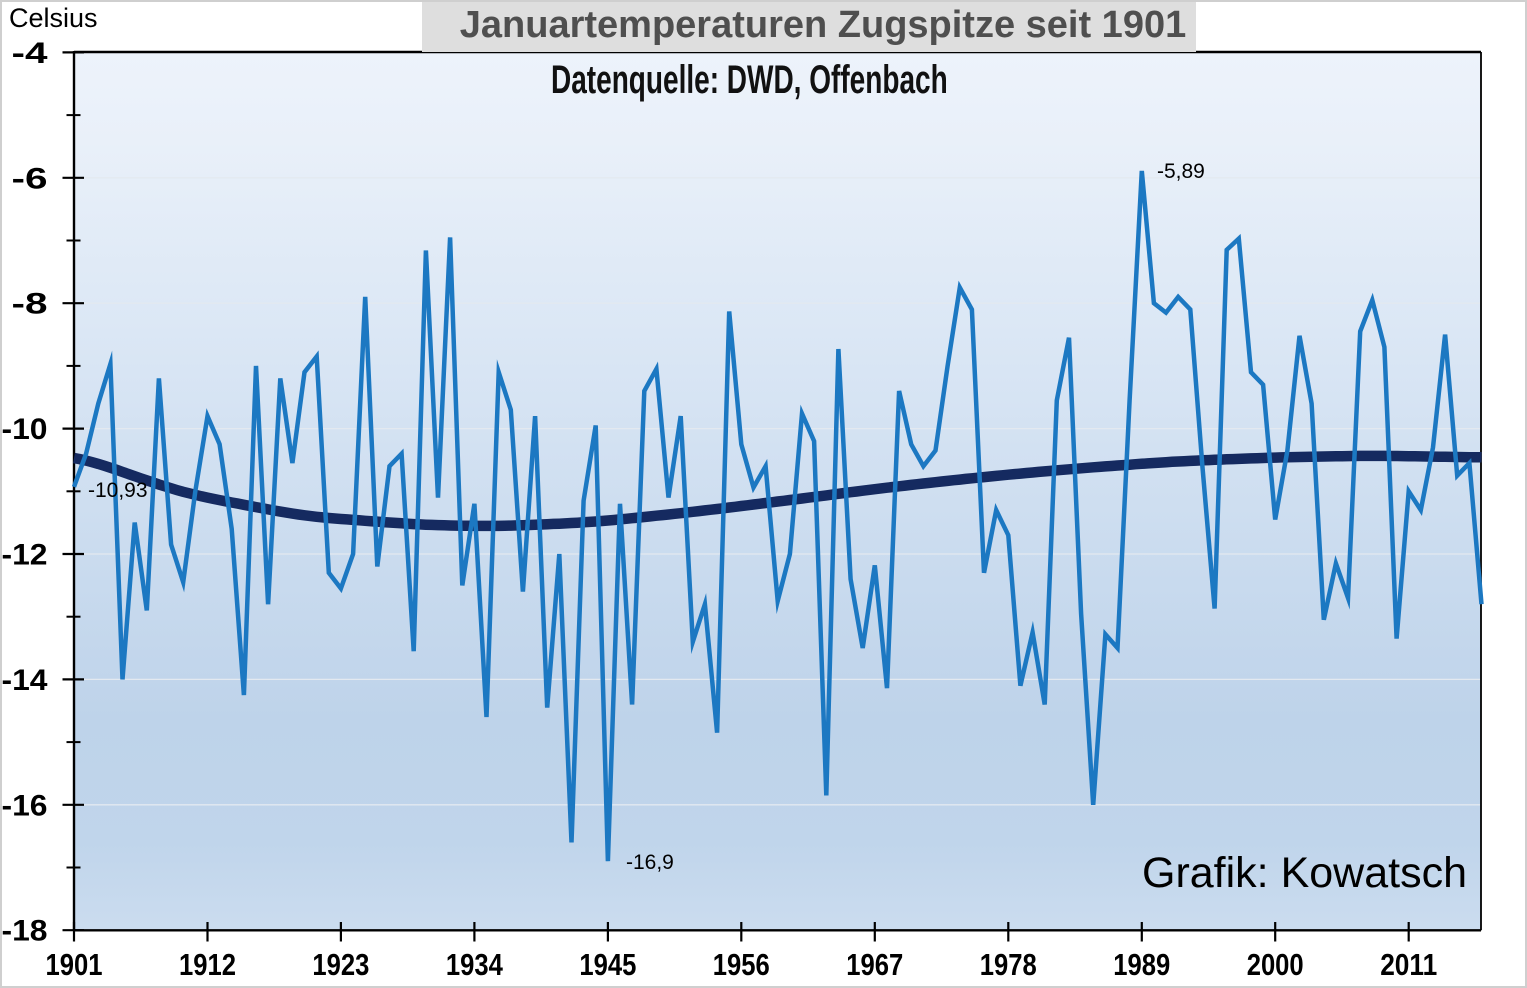 The width and height of the screenshot is (1527, 988). I want to click on svg-text: 1901, so click(74, 965).